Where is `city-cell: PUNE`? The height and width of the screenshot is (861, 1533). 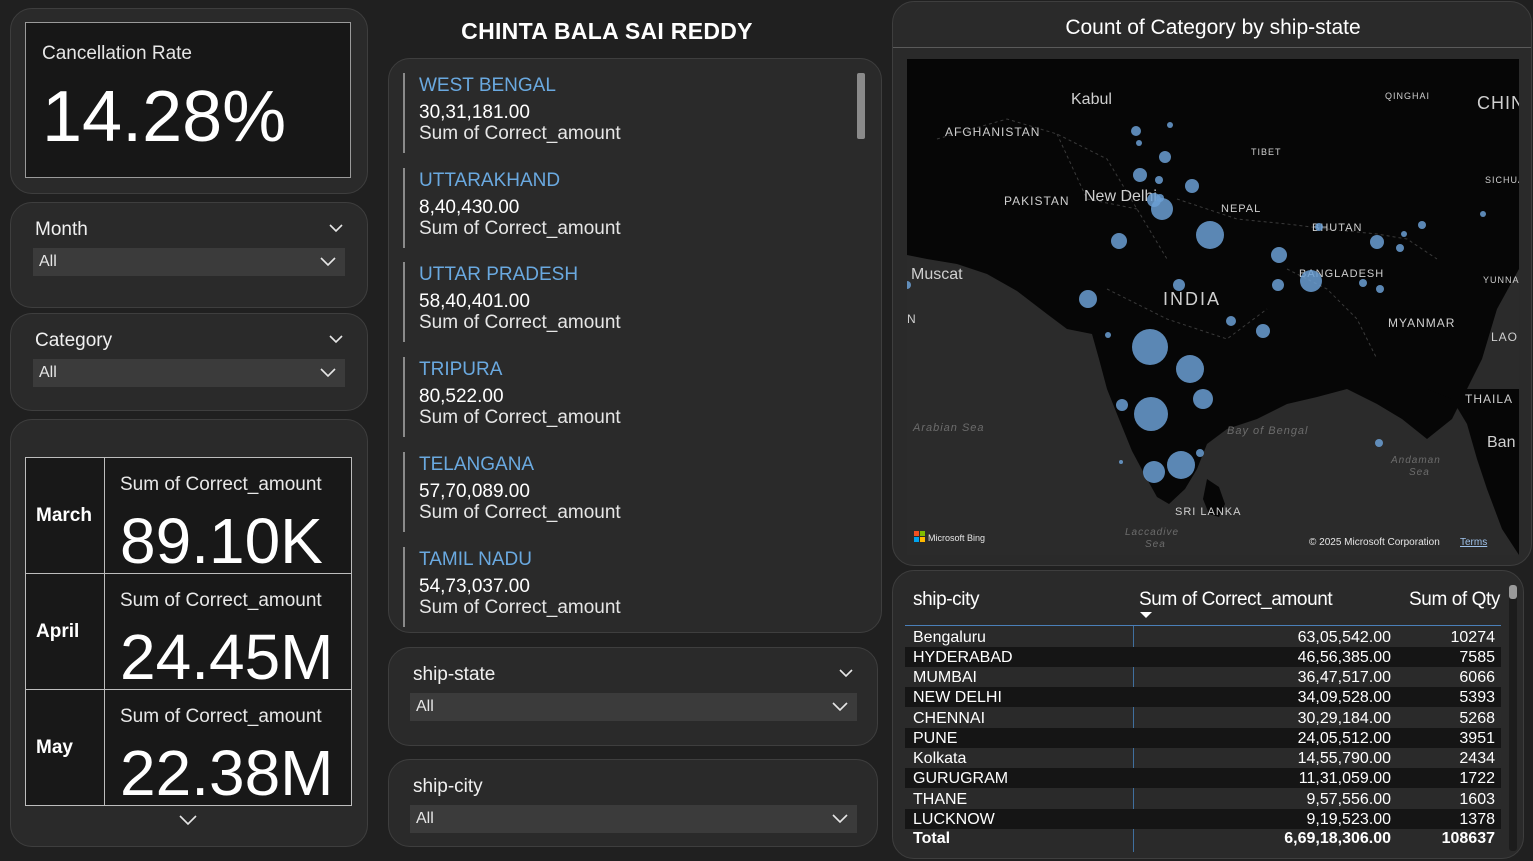 city-cell: PUNE is located at coordinates (935, 738).